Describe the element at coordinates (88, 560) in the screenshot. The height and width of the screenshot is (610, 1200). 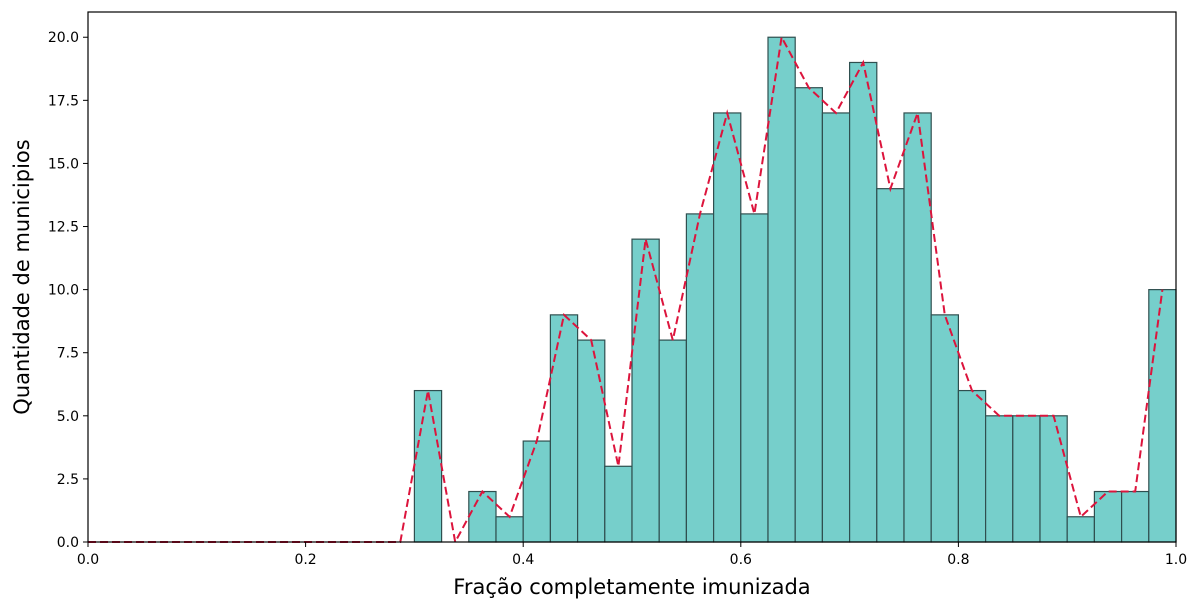
I see `x-tick-label: 0.0` at that location.